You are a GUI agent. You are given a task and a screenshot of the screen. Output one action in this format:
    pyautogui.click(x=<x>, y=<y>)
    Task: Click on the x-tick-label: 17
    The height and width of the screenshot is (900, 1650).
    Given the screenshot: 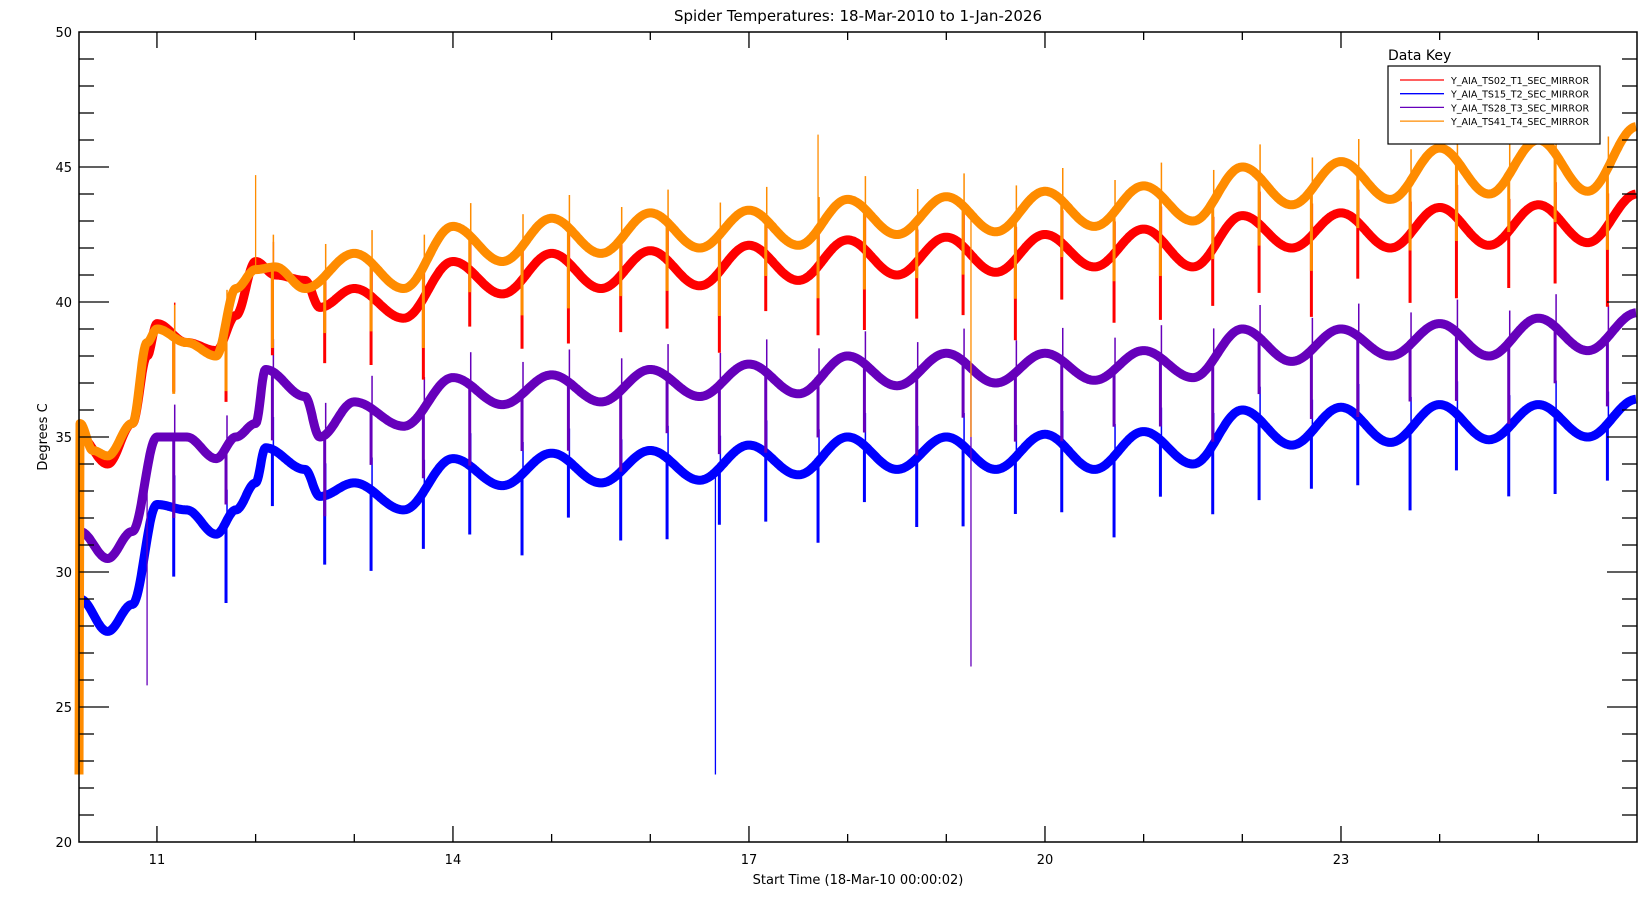 What is the action you would take?
    pyautogui.click(x=749, y=860)
    